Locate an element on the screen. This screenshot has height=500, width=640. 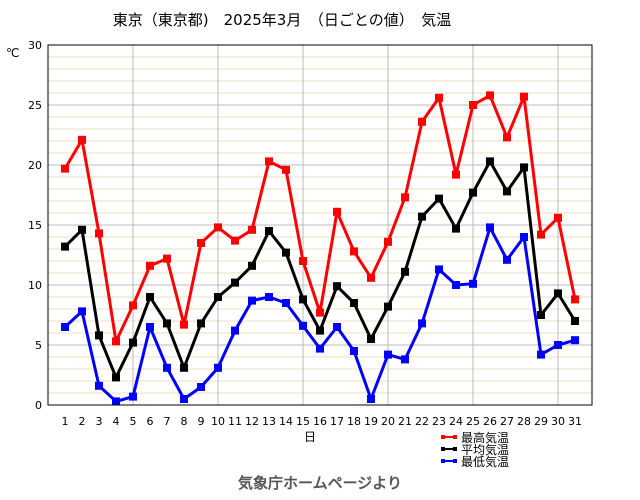
x-tick-label: 10 is located at coordinates (218, 421).